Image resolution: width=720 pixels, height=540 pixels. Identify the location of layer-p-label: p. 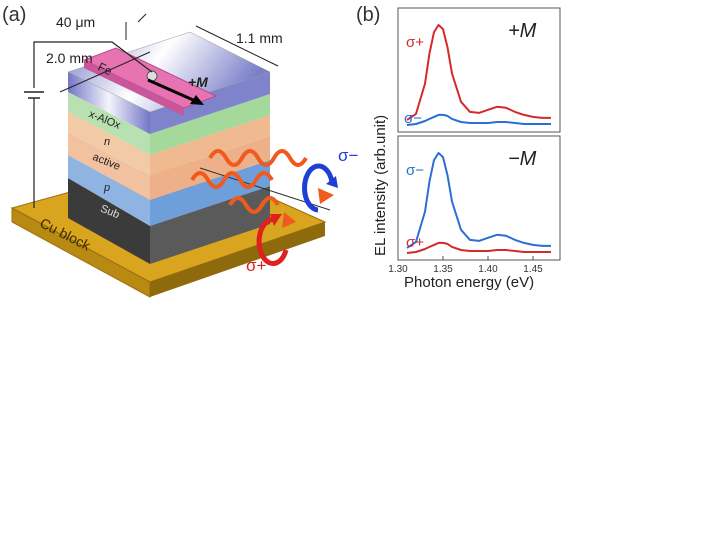
(107, 188).